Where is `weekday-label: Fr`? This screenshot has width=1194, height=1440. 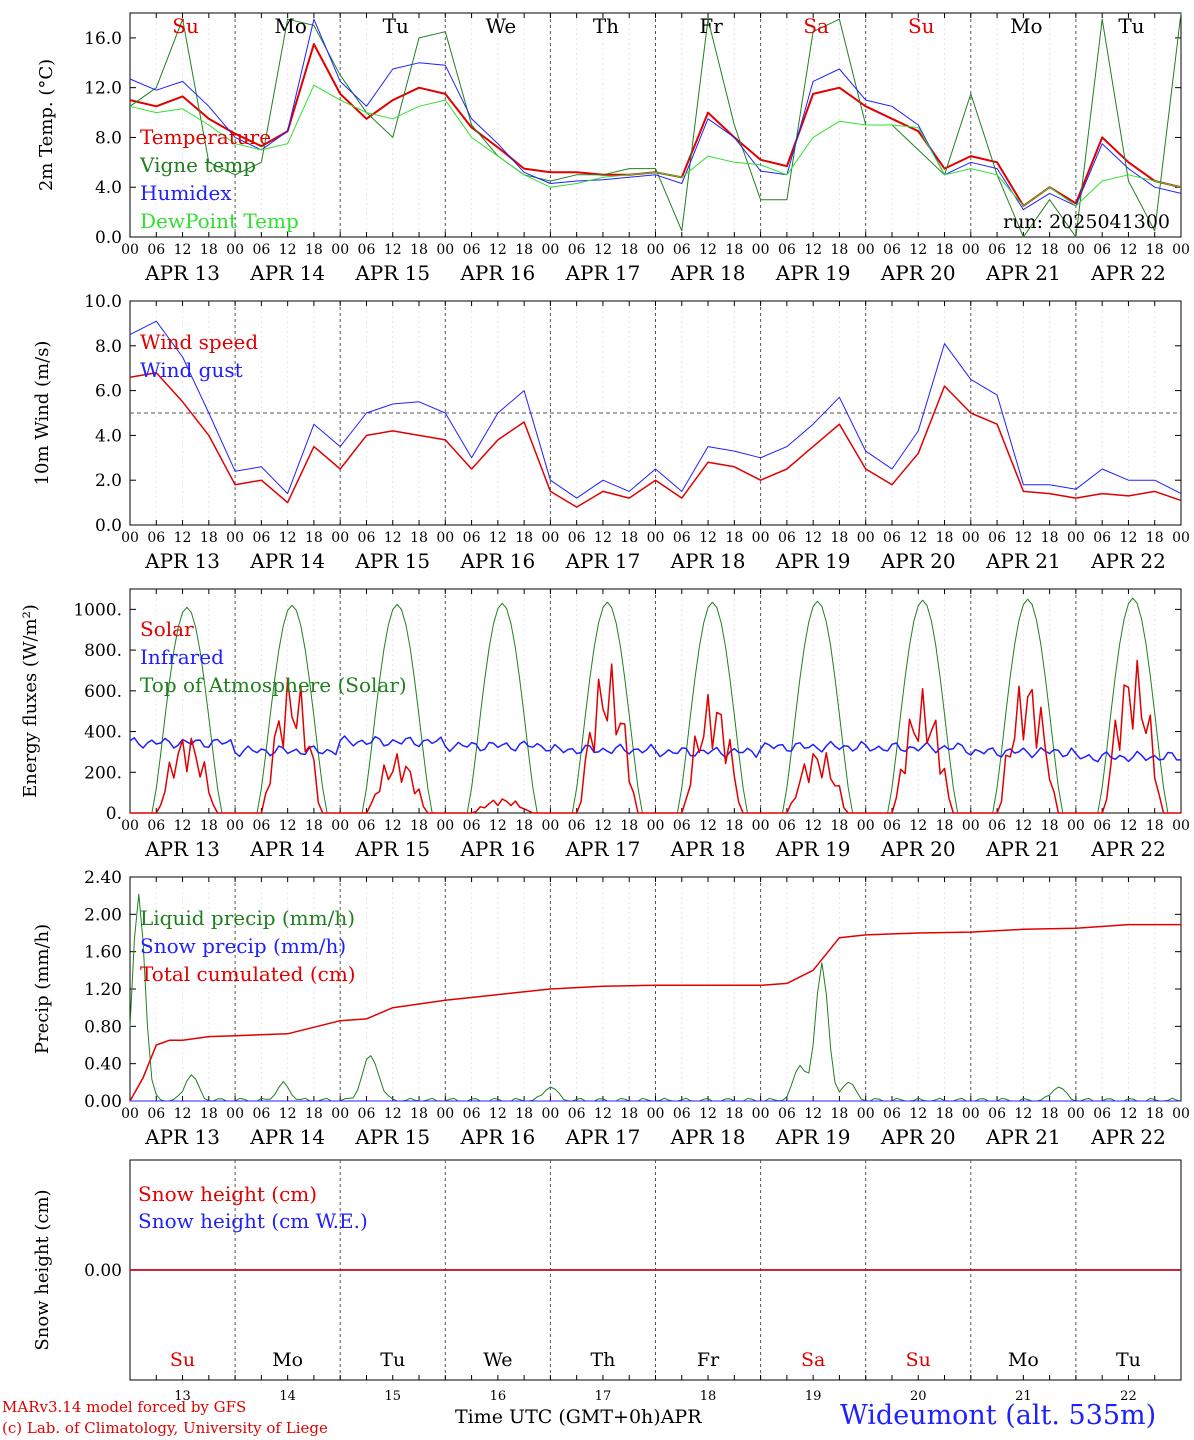
weekday-label: Fr is located at coordinates (711, 26).